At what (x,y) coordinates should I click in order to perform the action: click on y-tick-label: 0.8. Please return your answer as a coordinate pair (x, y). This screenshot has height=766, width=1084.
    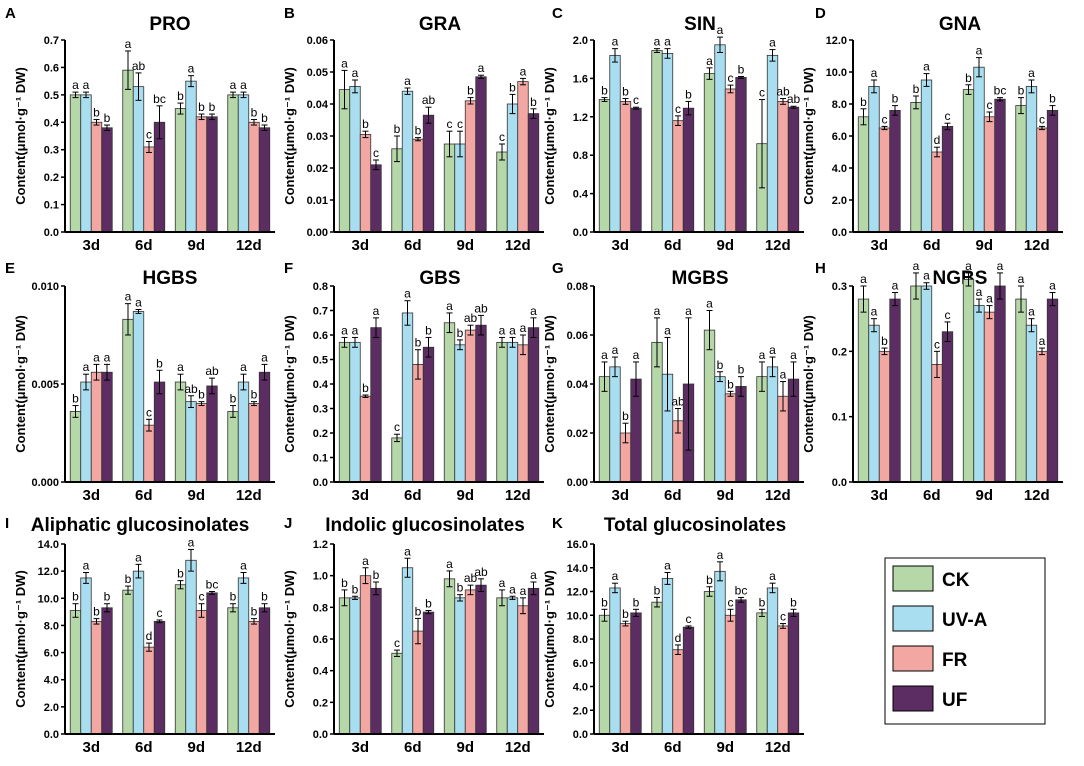
    Looking at the image, I should click on (320, 608).